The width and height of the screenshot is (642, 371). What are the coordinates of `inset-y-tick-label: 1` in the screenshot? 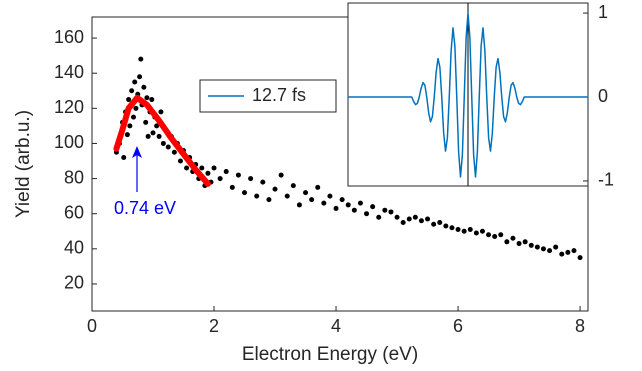 It's located at (603, 12).